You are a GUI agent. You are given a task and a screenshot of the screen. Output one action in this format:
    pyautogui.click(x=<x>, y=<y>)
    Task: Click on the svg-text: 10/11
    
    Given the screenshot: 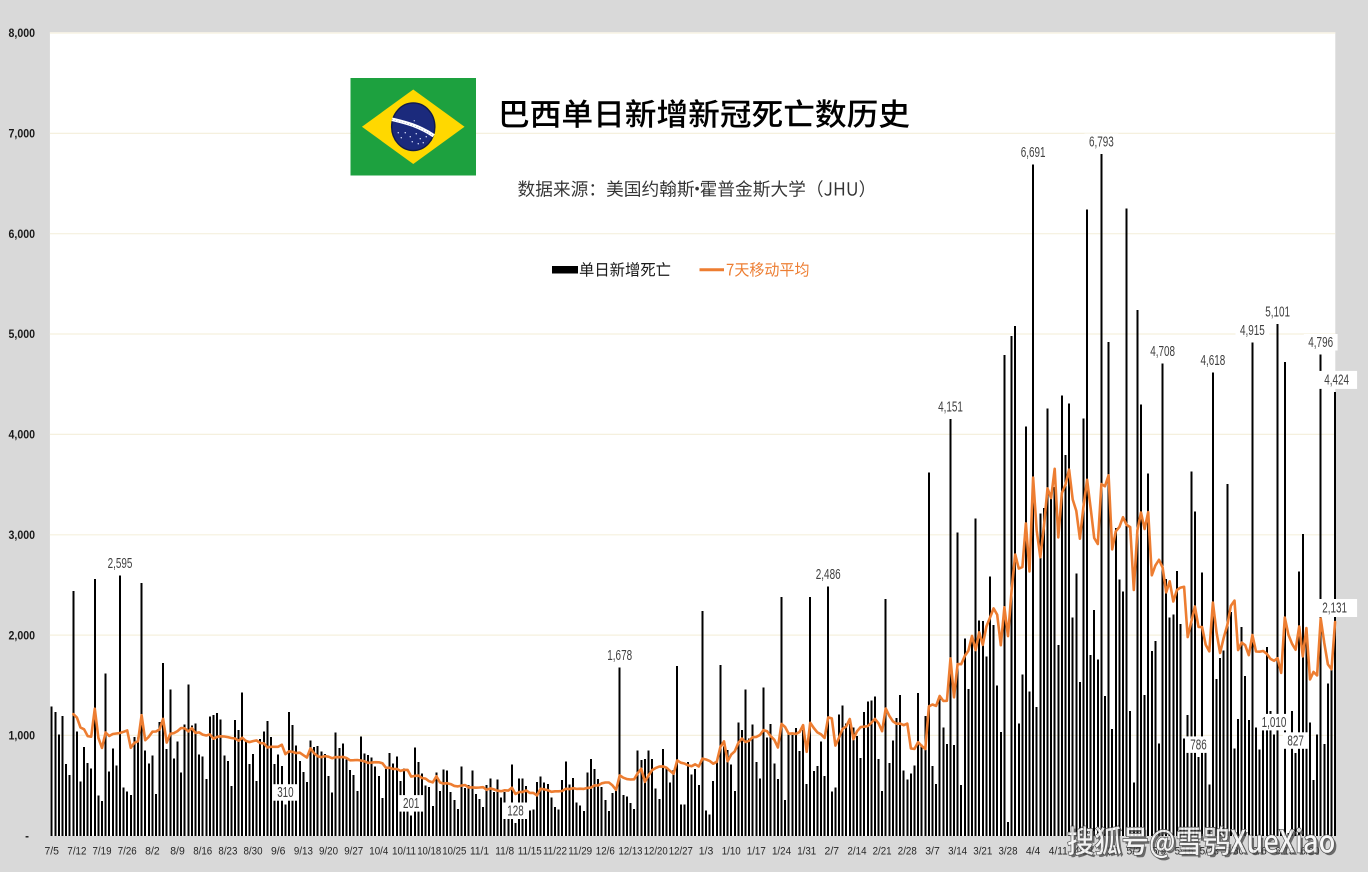 What is the action you would take?
    pyautogui.click(x=404, y=852)
    